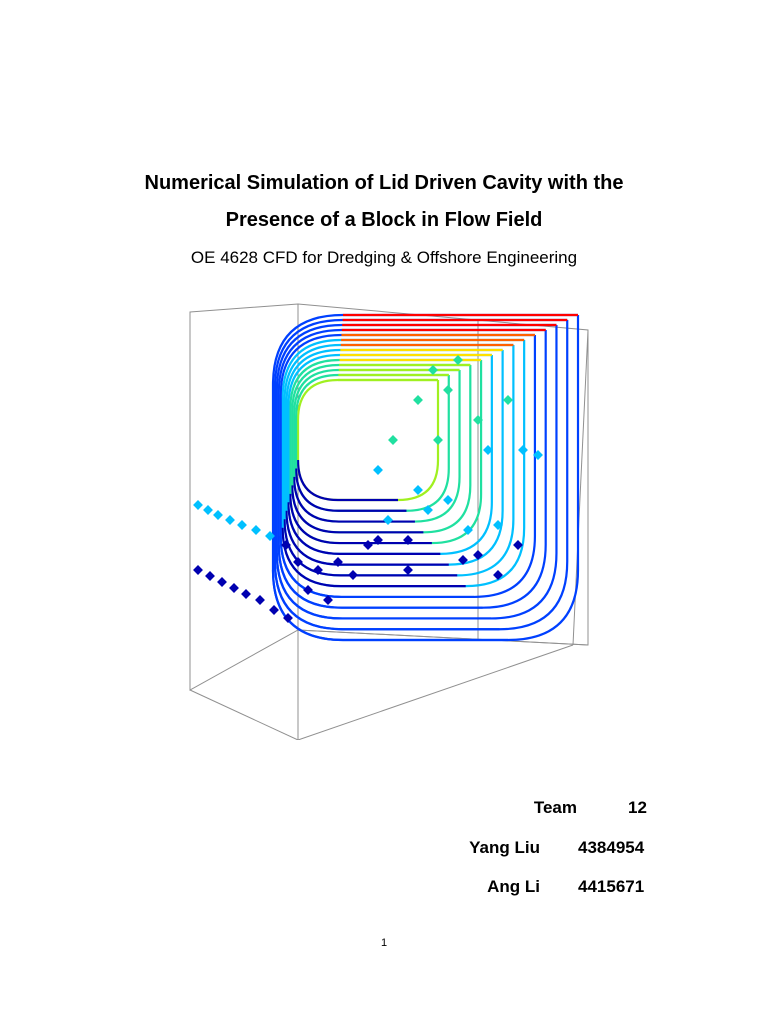  What do you see at coordinates (637, 807) in the screenshot?
I see `team-number: 12` at bounding box center [637, 807].